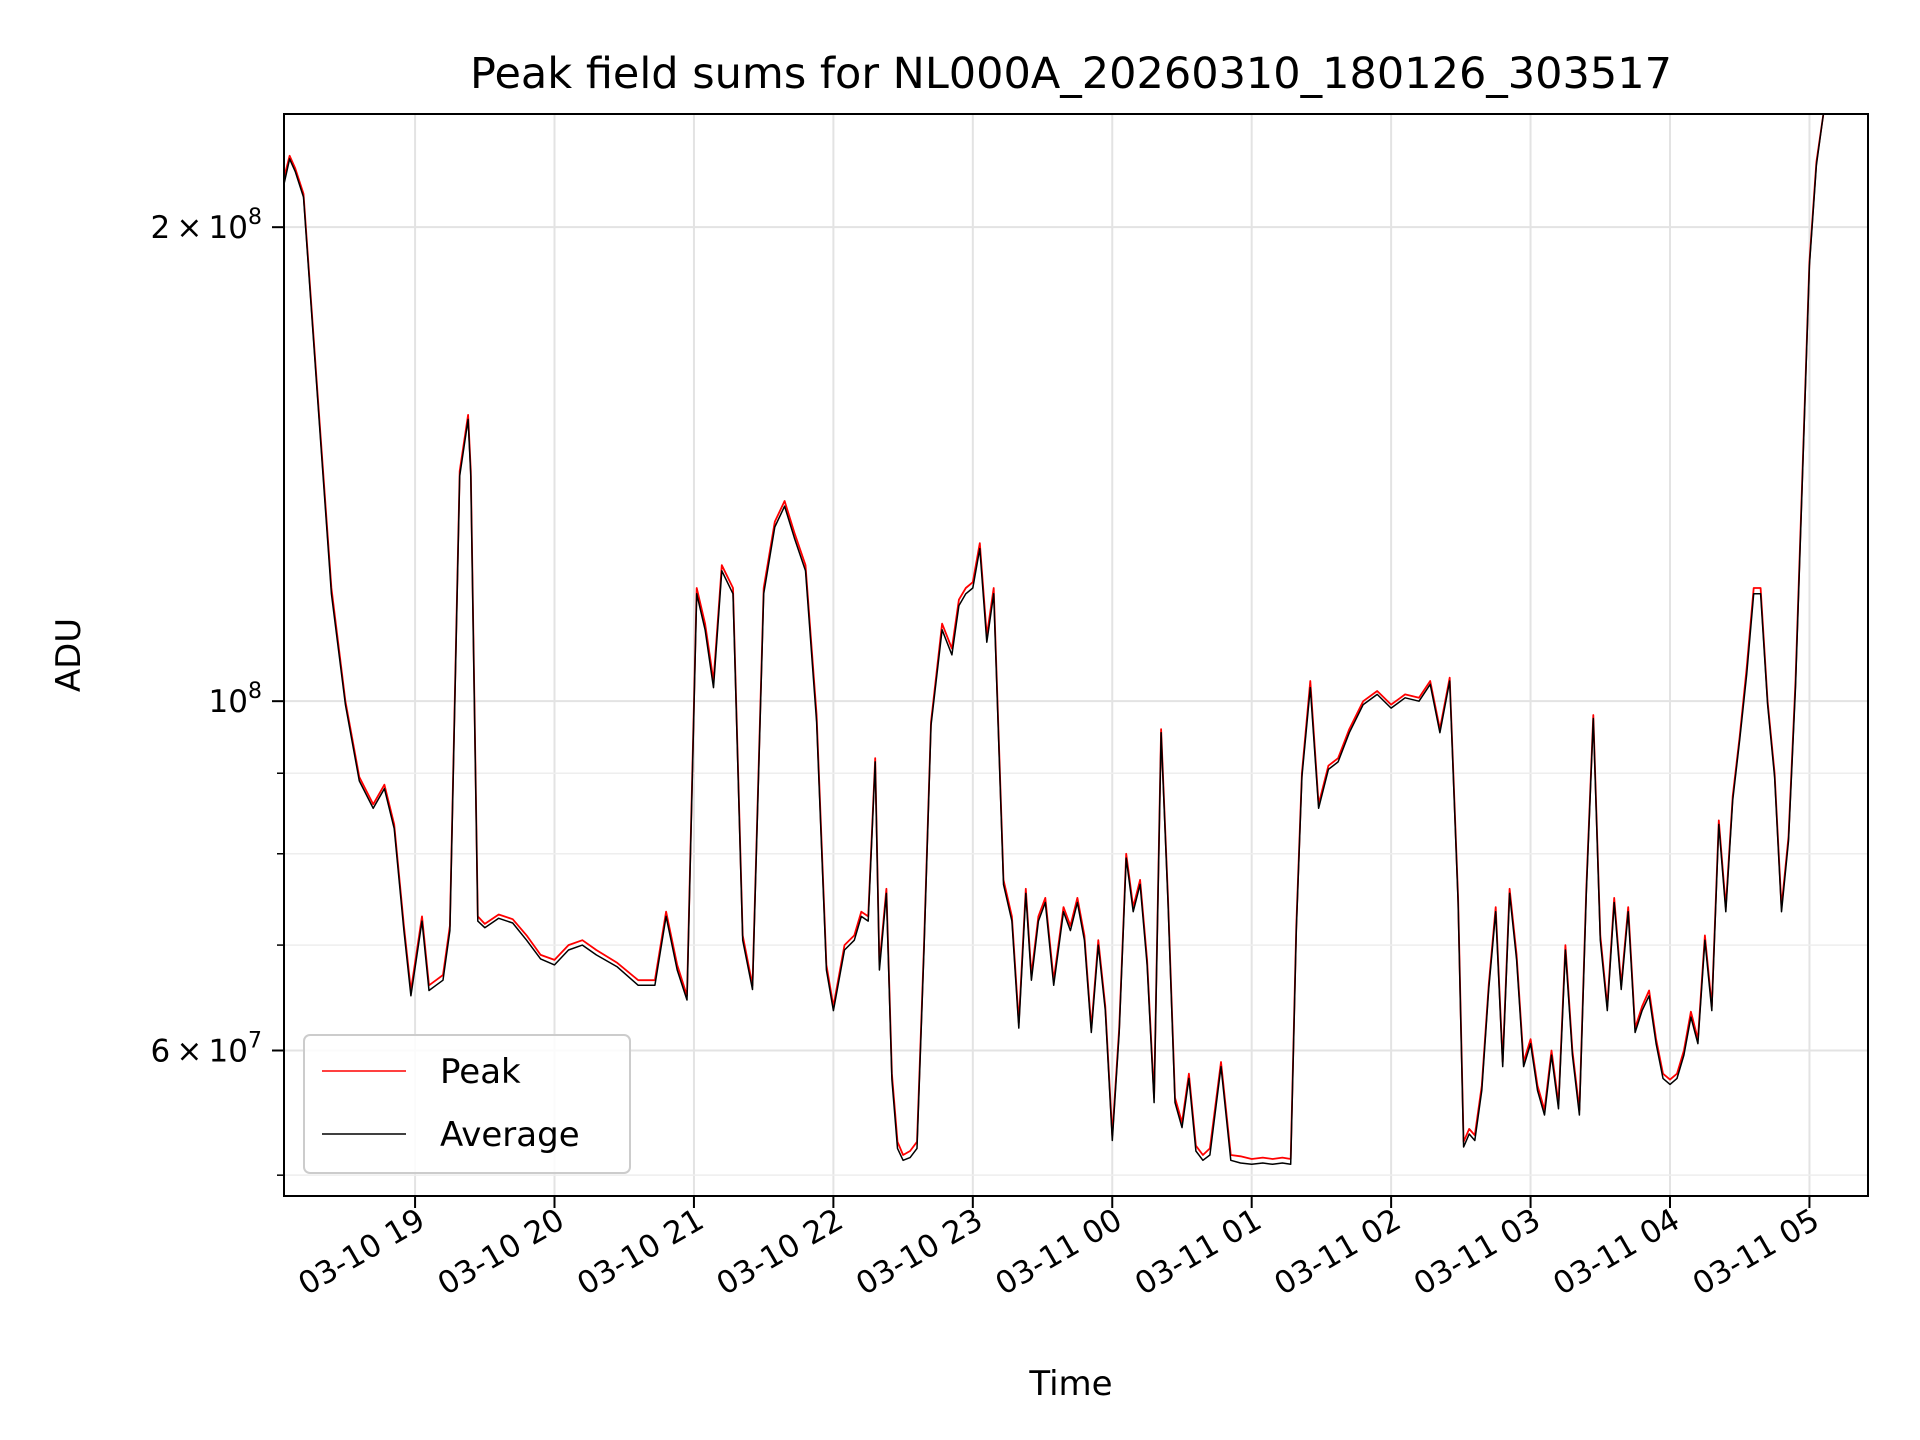 The width and height of the screenshot is (1920, 1440). What do you see at coordinates (510, 1135) in the screenshot?
I see `legend-average-label: Average` at bounding box center [510, 1135].